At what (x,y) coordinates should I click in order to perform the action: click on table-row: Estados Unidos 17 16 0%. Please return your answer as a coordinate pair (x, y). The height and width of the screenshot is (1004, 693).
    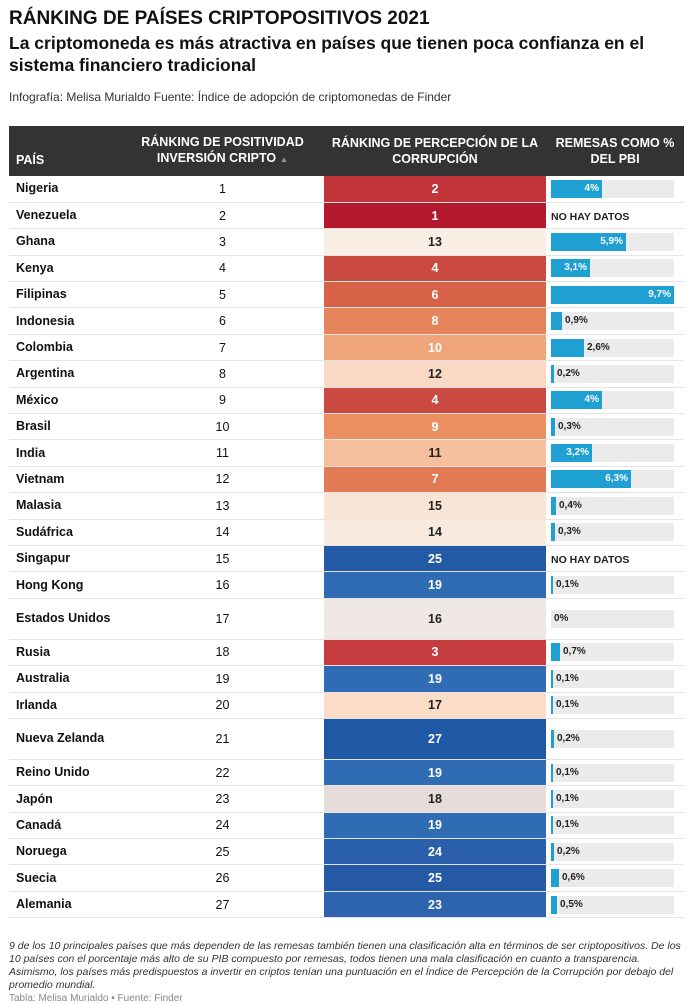
    Looking at the image, I should click on (346, 619).